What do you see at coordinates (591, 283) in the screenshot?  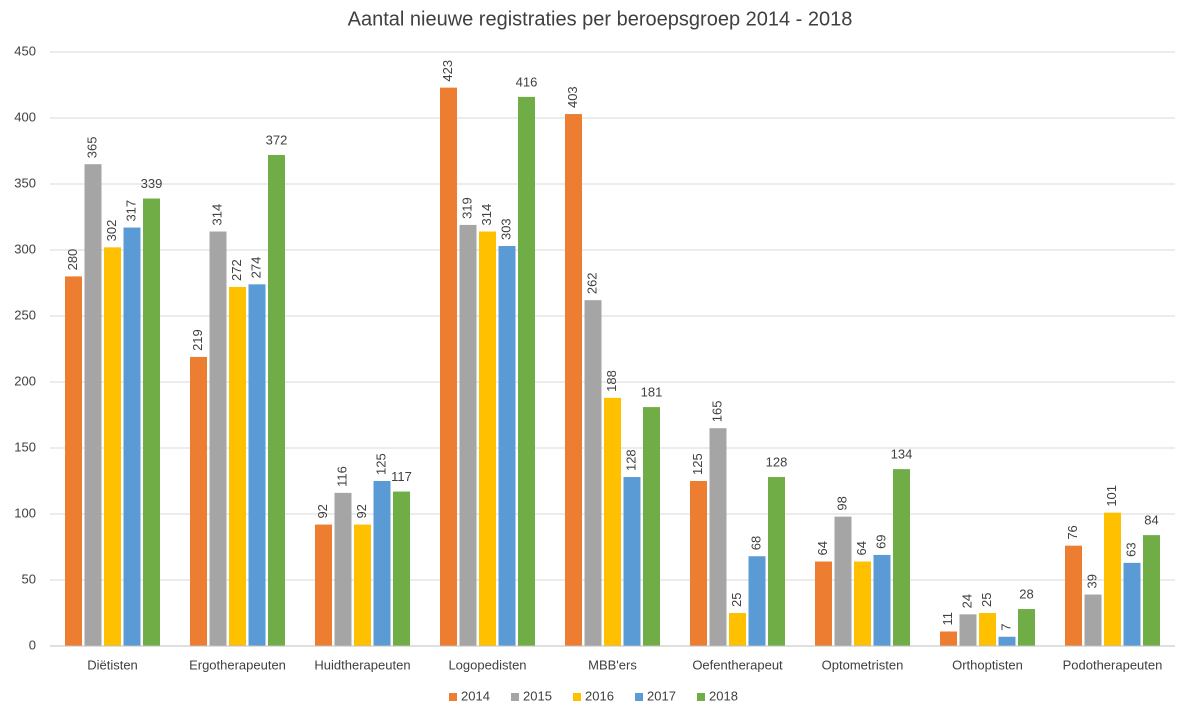 I see `data-label: 262` at bounding box center [591, 283].